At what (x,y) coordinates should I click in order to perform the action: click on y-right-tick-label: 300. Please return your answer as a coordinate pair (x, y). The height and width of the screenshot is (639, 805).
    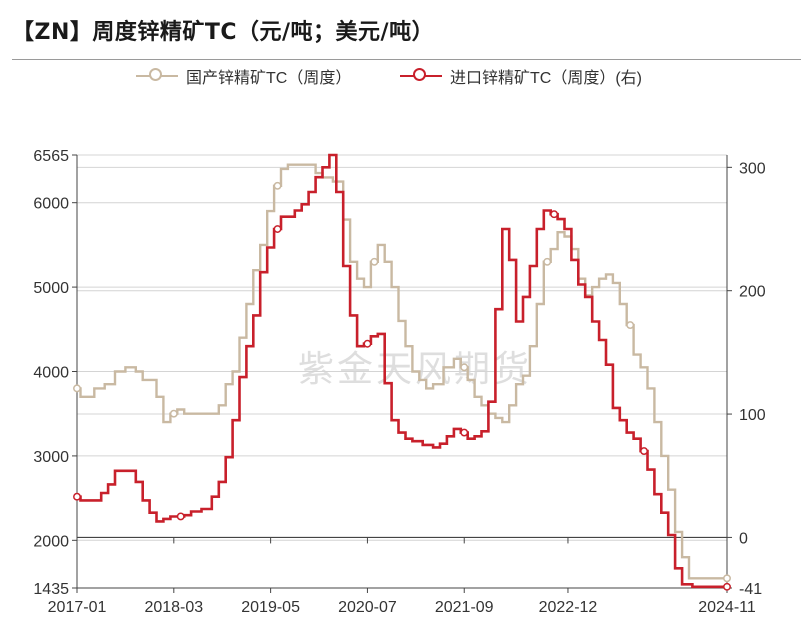
    Looking at the image, I should click on (752, 168).